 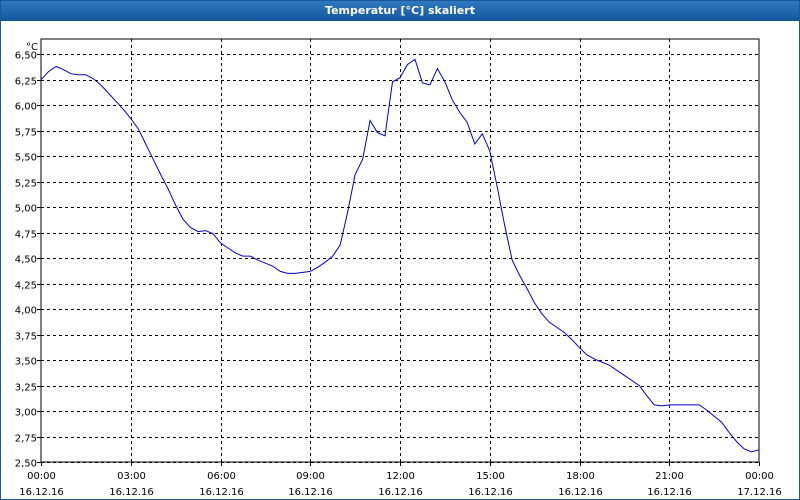 What do you see at coordinates (26, 133) in the screenshot?
I see `y-tick-label: 5,75` at bounding box center [26, 133].